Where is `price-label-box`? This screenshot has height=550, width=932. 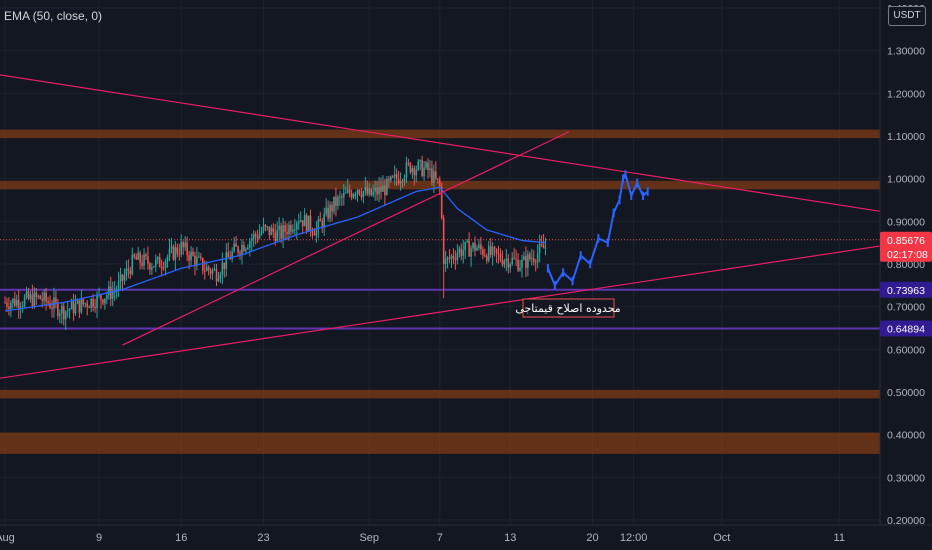
price-label-box is located at coordinates (906, 246).